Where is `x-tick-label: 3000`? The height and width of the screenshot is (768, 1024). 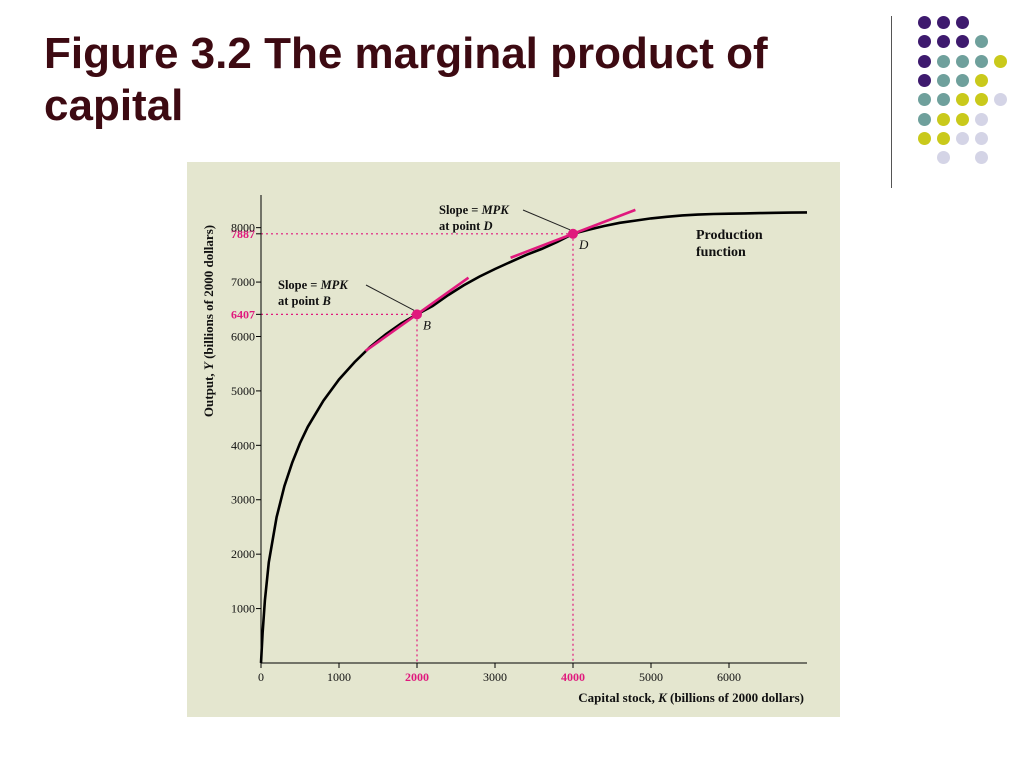
x-tick-label: 3000 is located at coordinates (495, 677).